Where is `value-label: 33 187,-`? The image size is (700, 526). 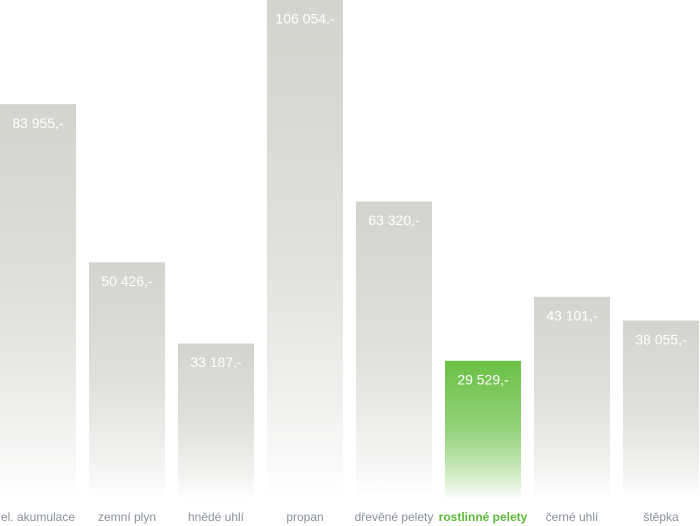 value-label: 33 187,- is located at coordinates (216, 362).